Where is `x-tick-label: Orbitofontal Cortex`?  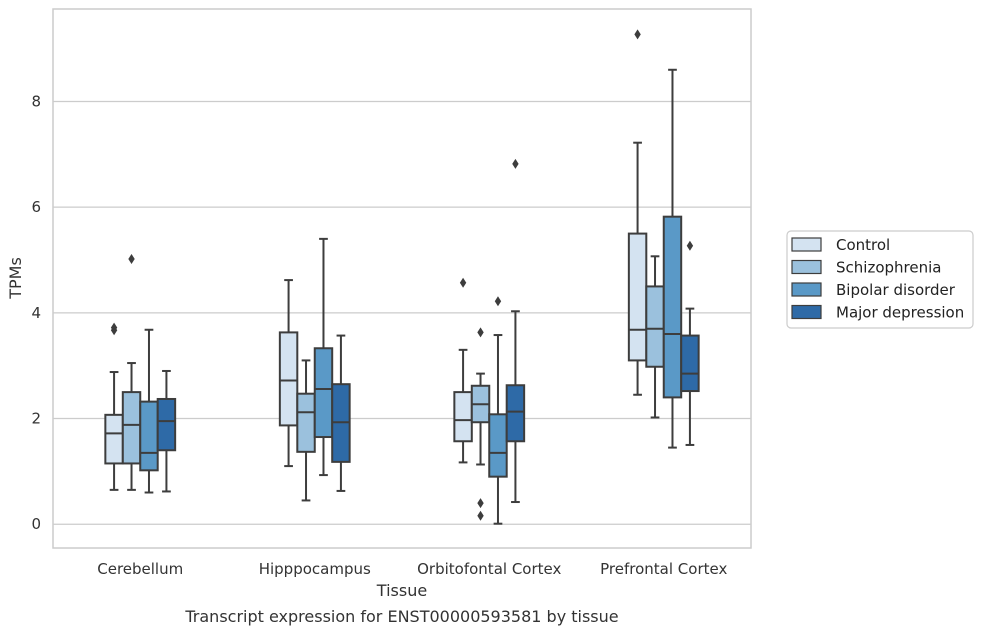
x-tick-label: Orbitofontal Cortex is located at coordinates (489, 569).